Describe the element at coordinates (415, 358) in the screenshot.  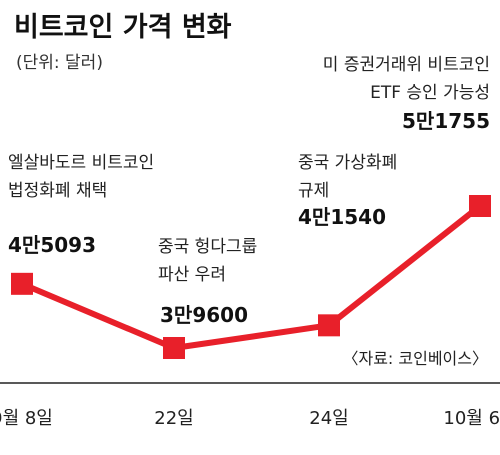
I see `source-label: 〈자료: 코인베이스〉` at that location.